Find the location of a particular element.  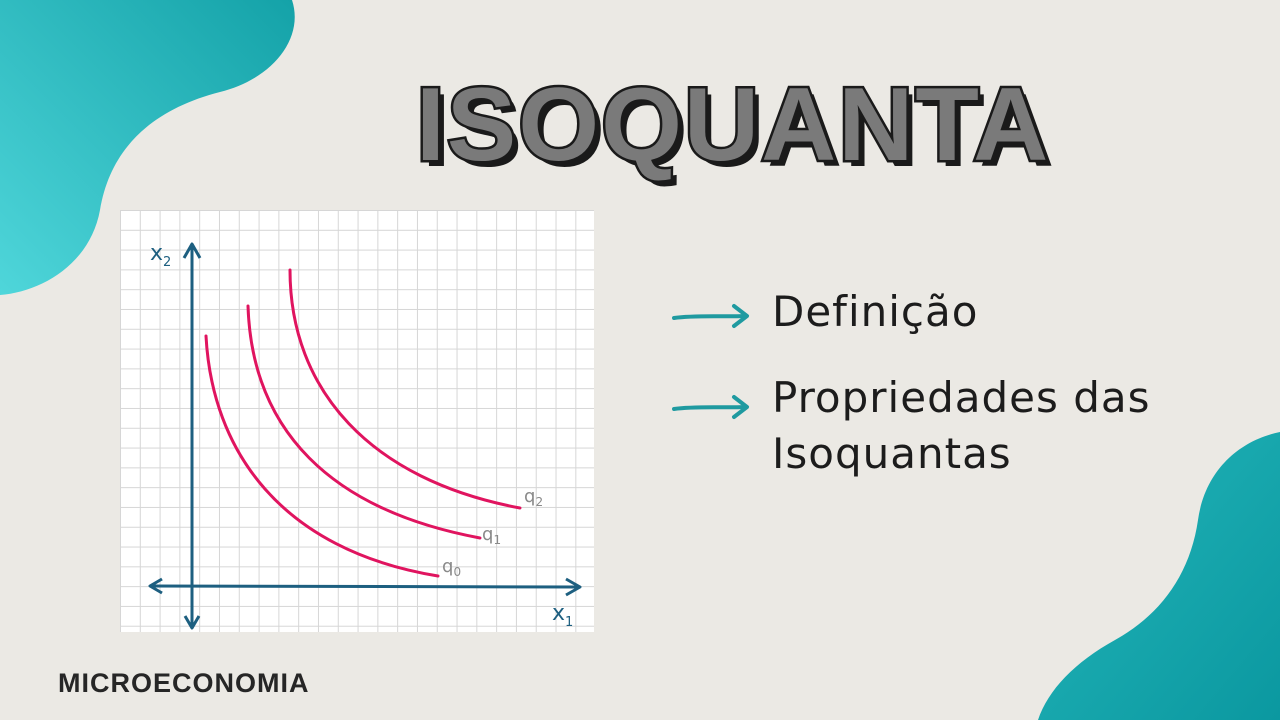

x-axis-arrowhead is located at coordinates (573, 587).